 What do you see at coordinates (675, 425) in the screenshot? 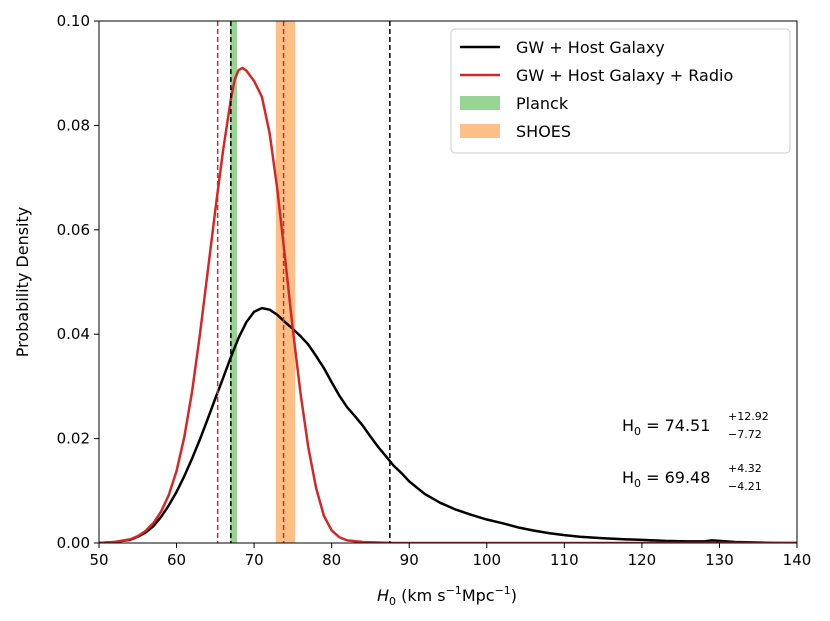
I see `annotation-gw-host-value: = 74.51` at bounding box center [675, 425].